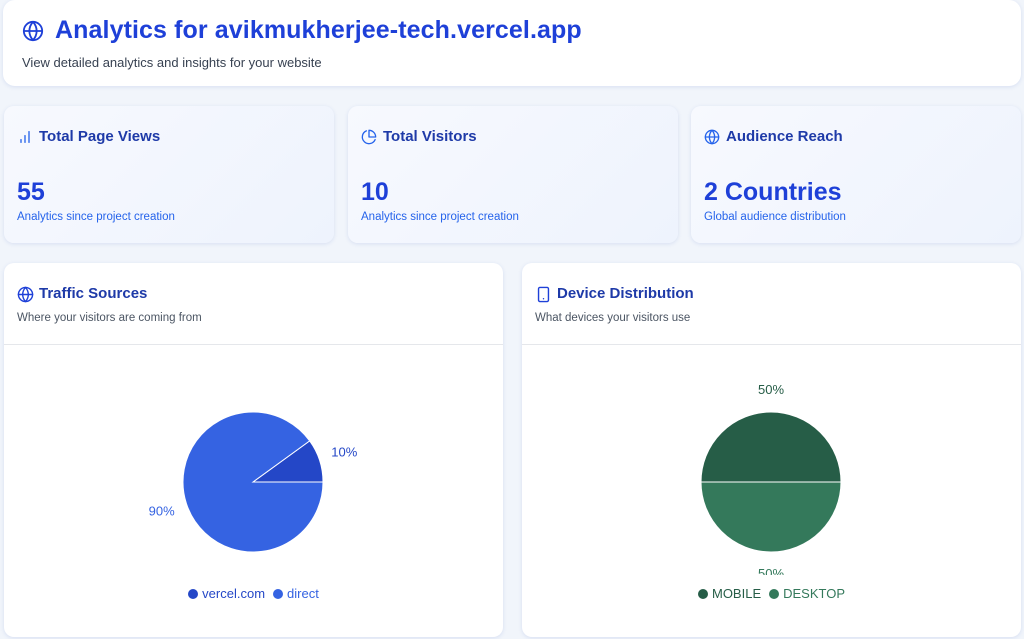  I want to click on legend-label: vercel.com, so click(234, 593).